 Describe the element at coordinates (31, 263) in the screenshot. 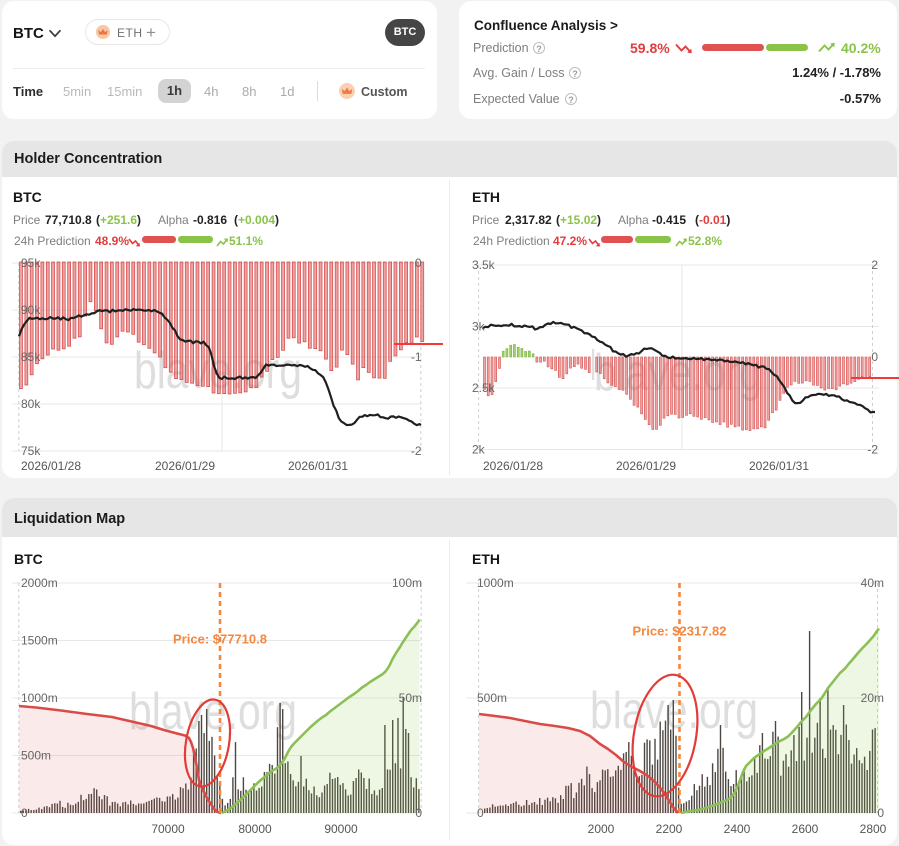

I see `svg-text: 95k` at that location.